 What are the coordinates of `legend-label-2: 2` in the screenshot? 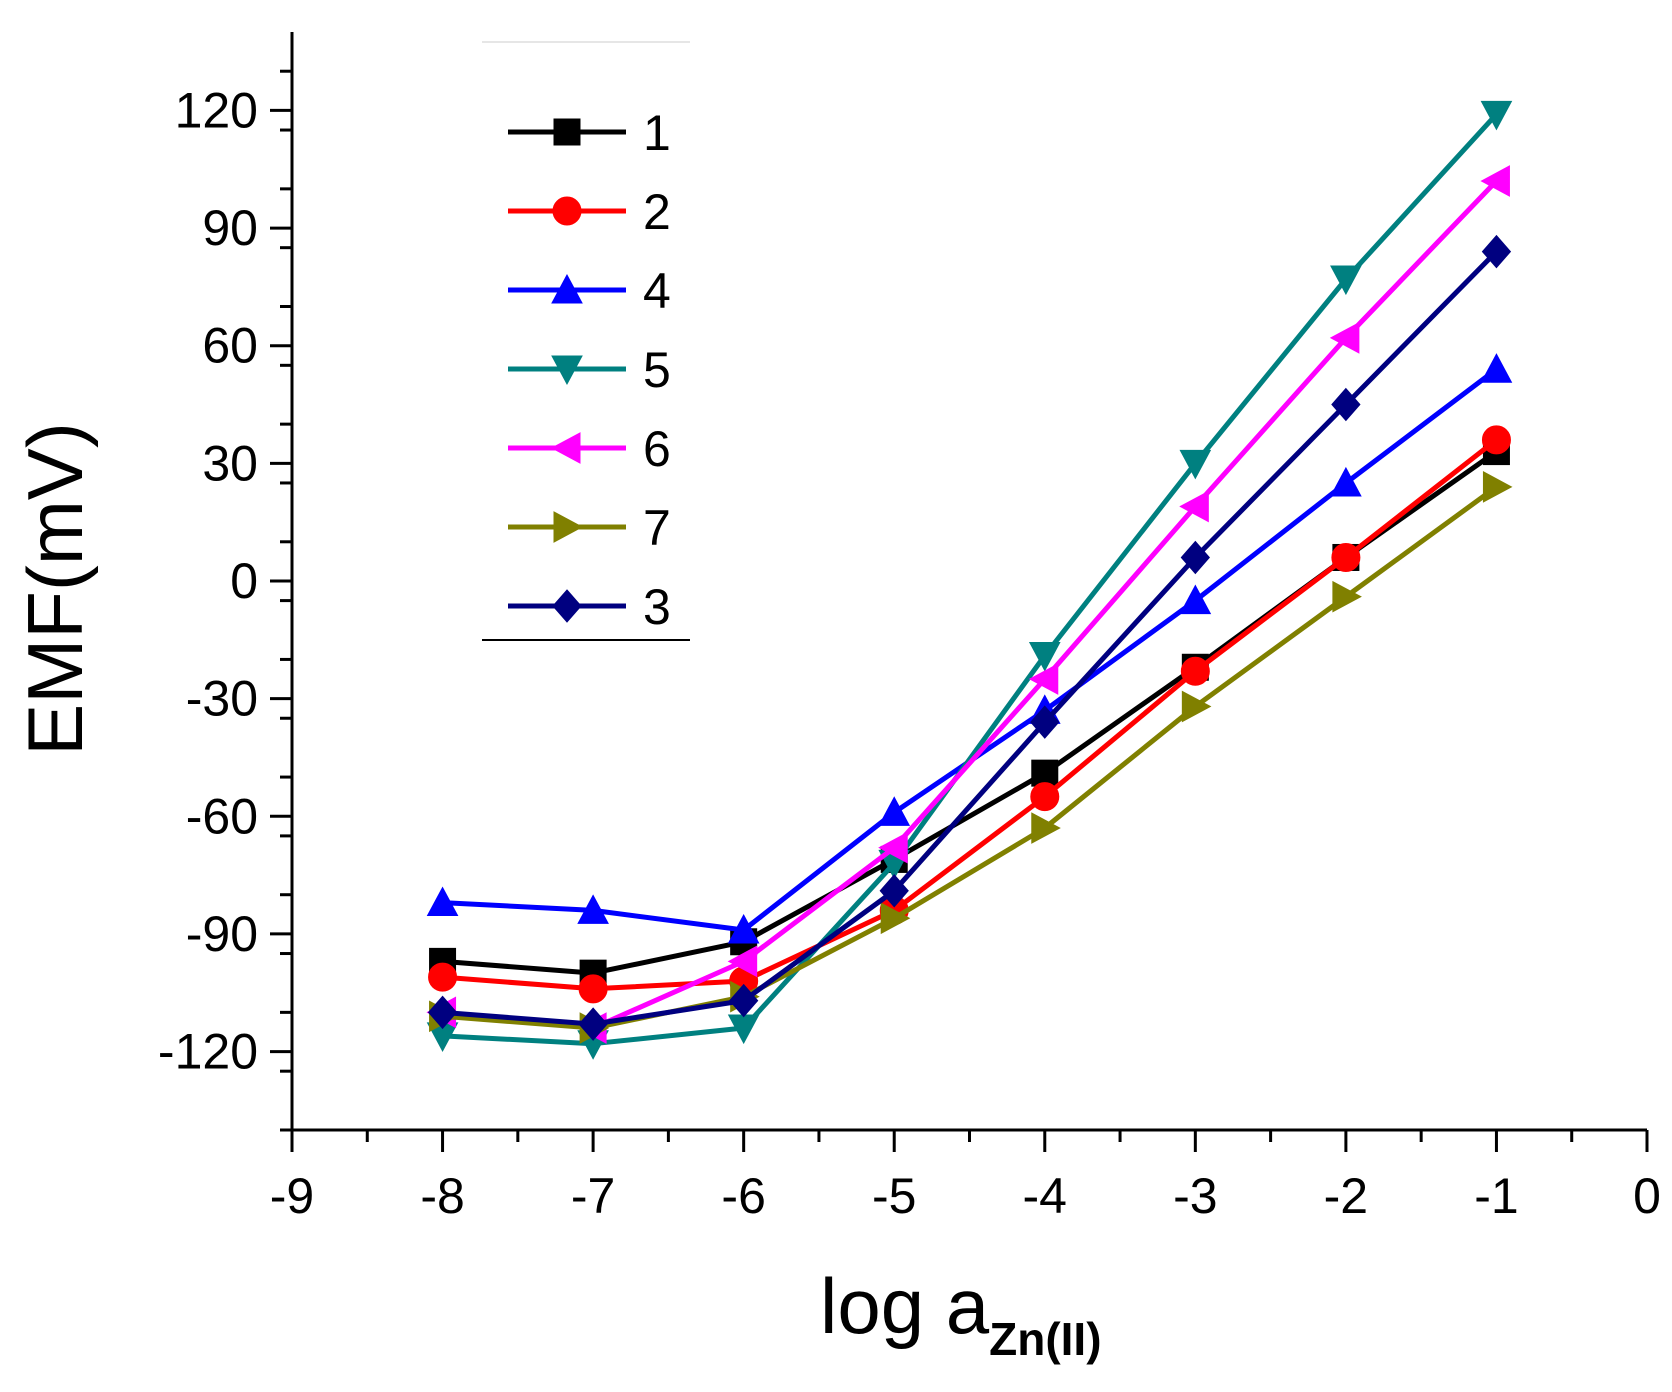 It's located at (657, 212).